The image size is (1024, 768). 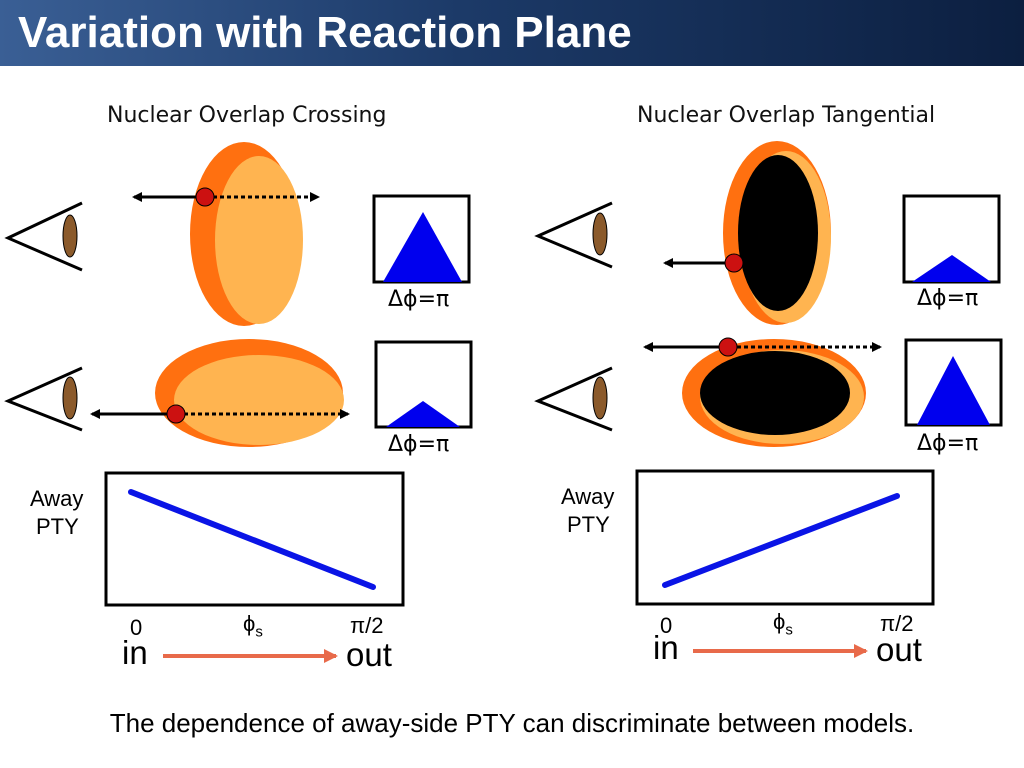 I want to click on histogram-bottom-left, so click(x=423, y=384).